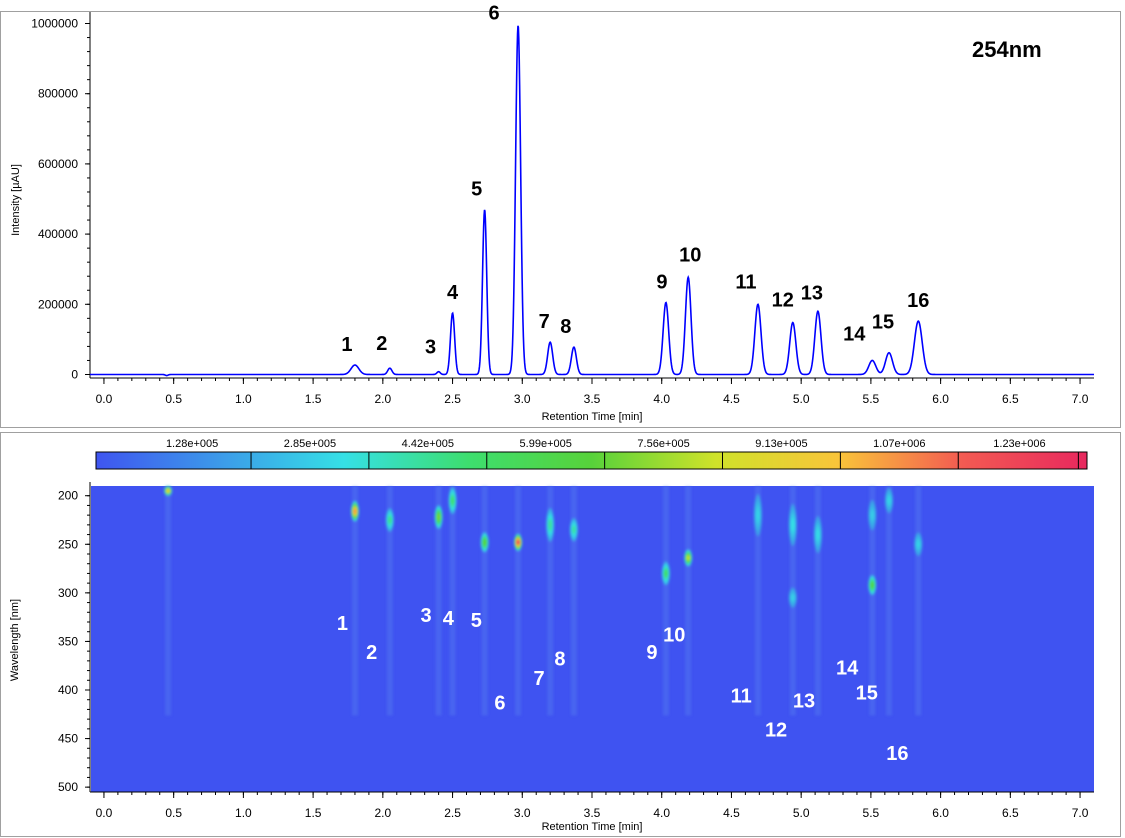 The height and width of the screenshot is (838, 1125). Describe the element at coordinates (661, 283) in the screenshot. I see `top-peak-label-9: 9` at that location.